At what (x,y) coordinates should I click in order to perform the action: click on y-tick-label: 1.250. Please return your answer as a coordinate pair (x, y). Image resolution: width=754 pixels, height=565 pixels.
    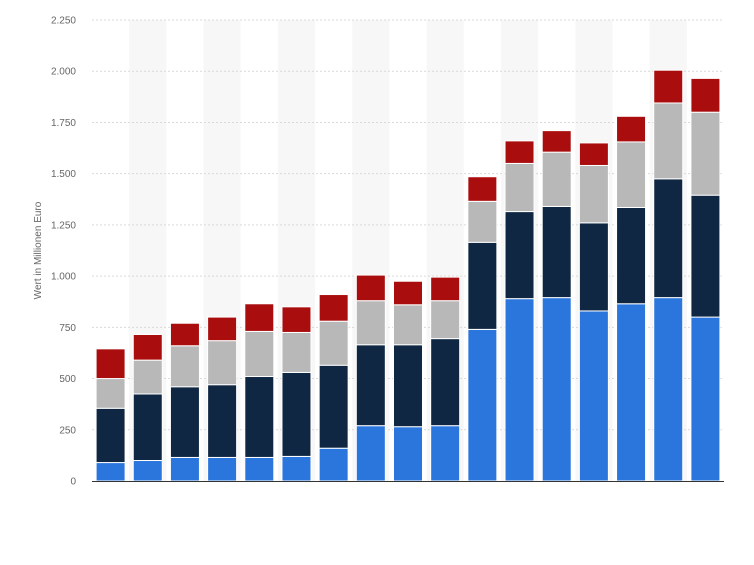
    Looking at the image, I should click on (63, 225).